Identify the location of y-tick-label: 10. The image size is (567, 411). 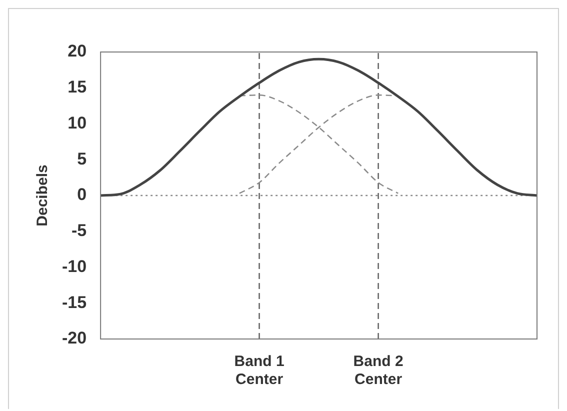
(77, 122).